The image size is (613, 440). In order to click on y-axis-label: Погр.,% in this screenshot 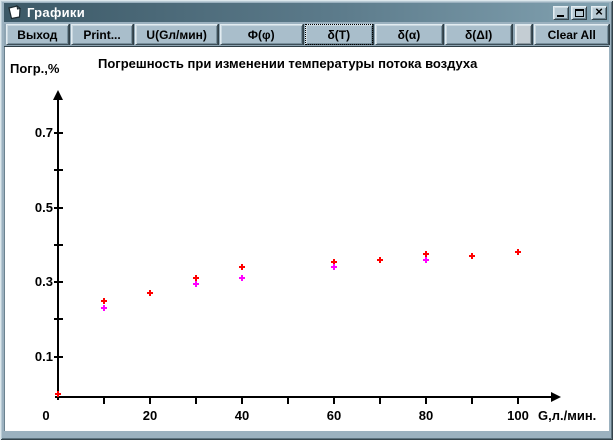, I will do `click(35, 68)`.